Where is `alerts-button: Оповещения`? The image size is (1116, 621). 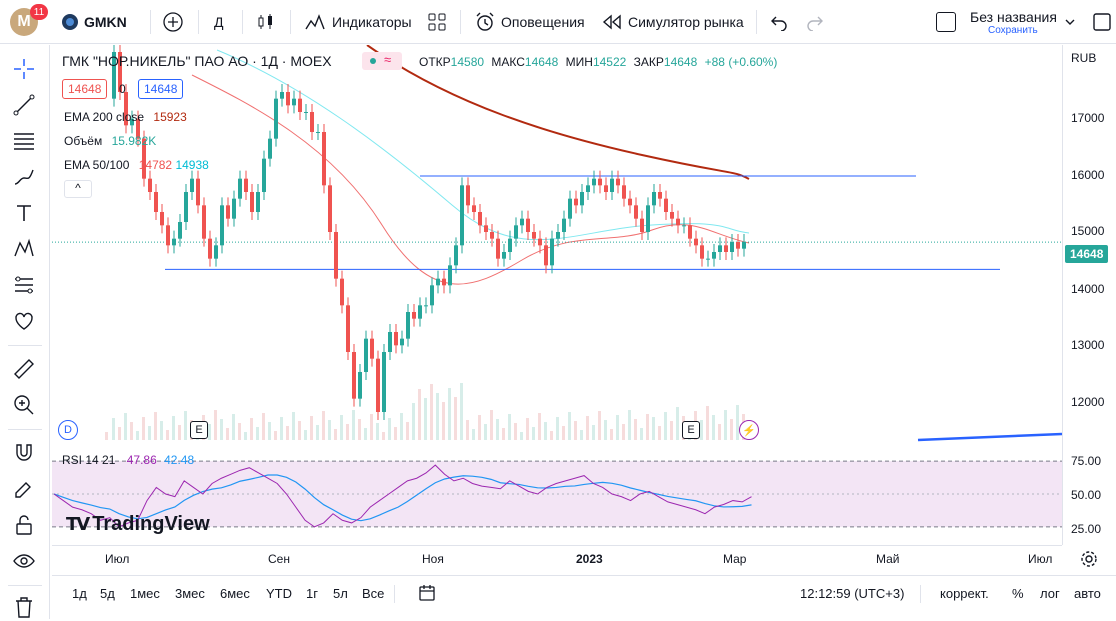 alerts-button: Оповещения is located at coordinates (529, 22).